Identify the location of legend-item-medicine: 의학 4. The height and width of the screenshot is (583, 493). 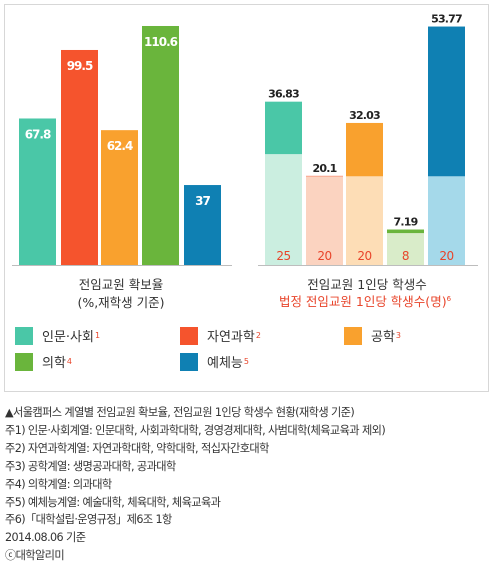
(43, 361).